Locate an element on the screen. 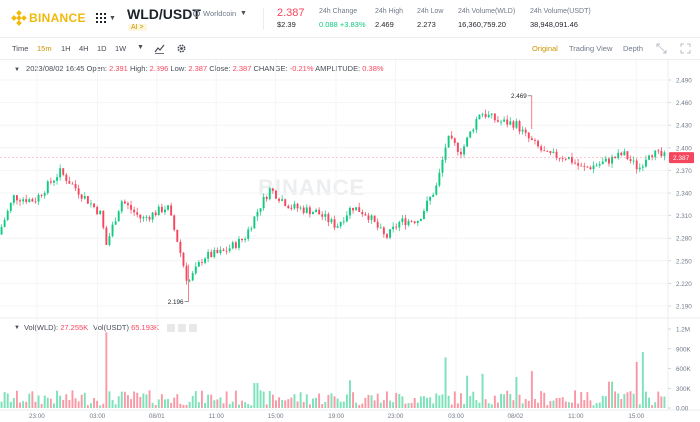 The width and height of the screenshot is (700, 422). view-original-tab: Original is located at coordinates (545, 48).